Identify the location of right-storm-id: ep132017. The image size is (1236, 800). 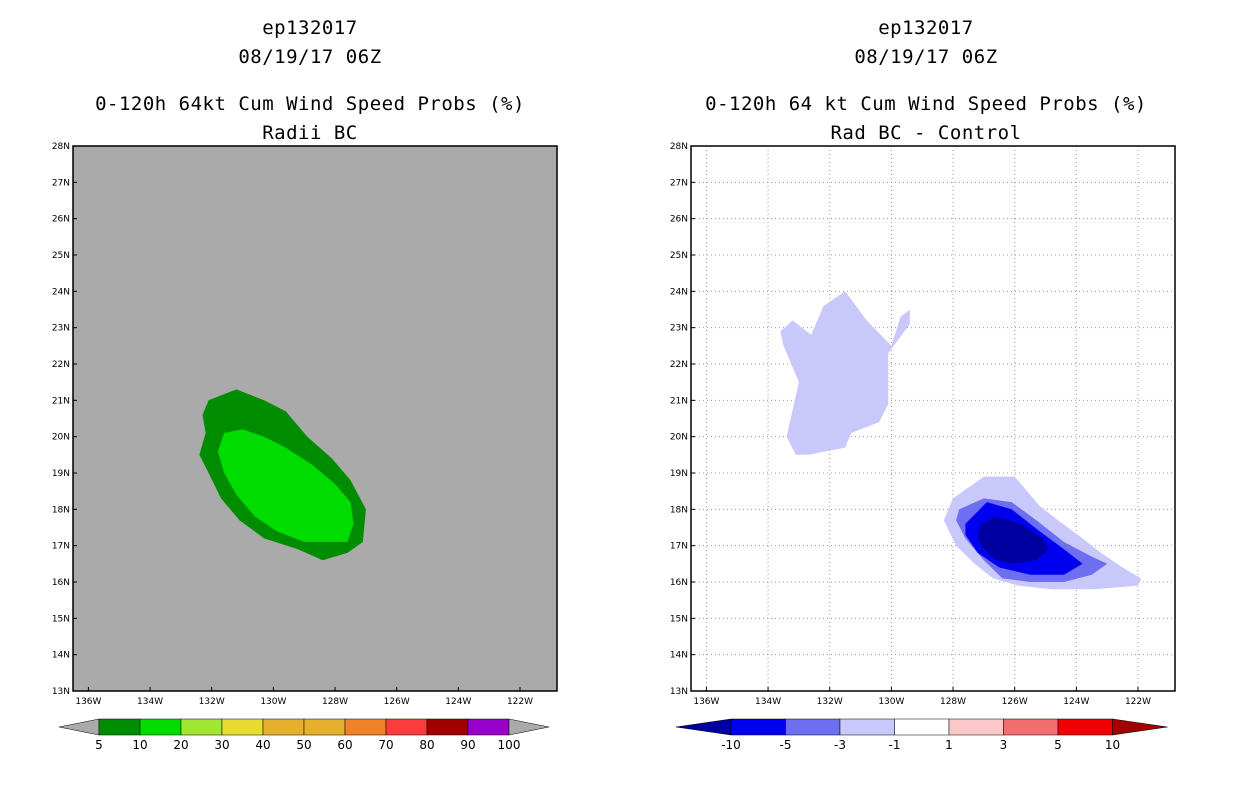
(926, 28).